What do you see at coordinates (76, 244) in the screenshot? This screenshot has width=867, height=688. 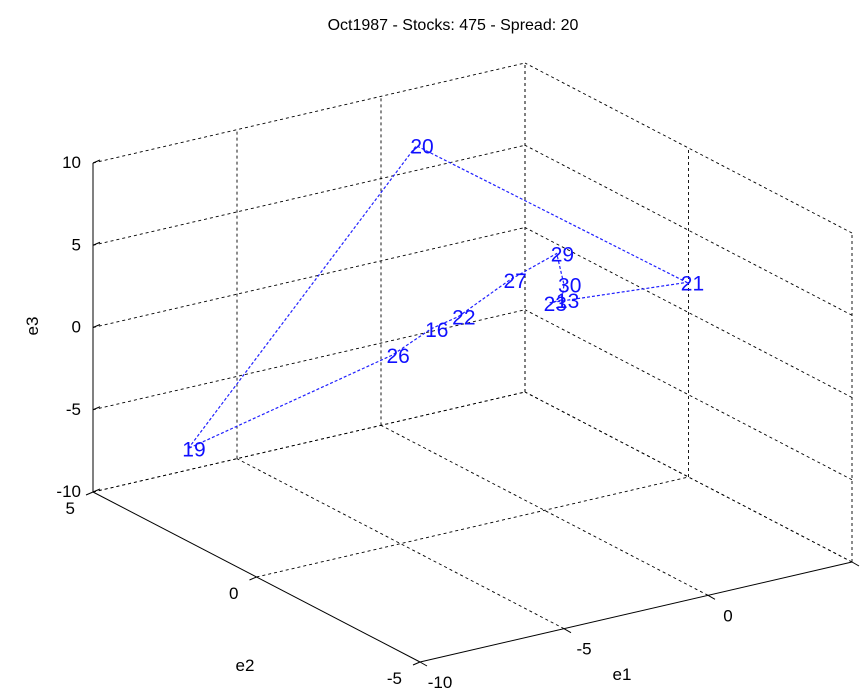 I see `z-tick-label: 5` at bounding box center [76, 244].